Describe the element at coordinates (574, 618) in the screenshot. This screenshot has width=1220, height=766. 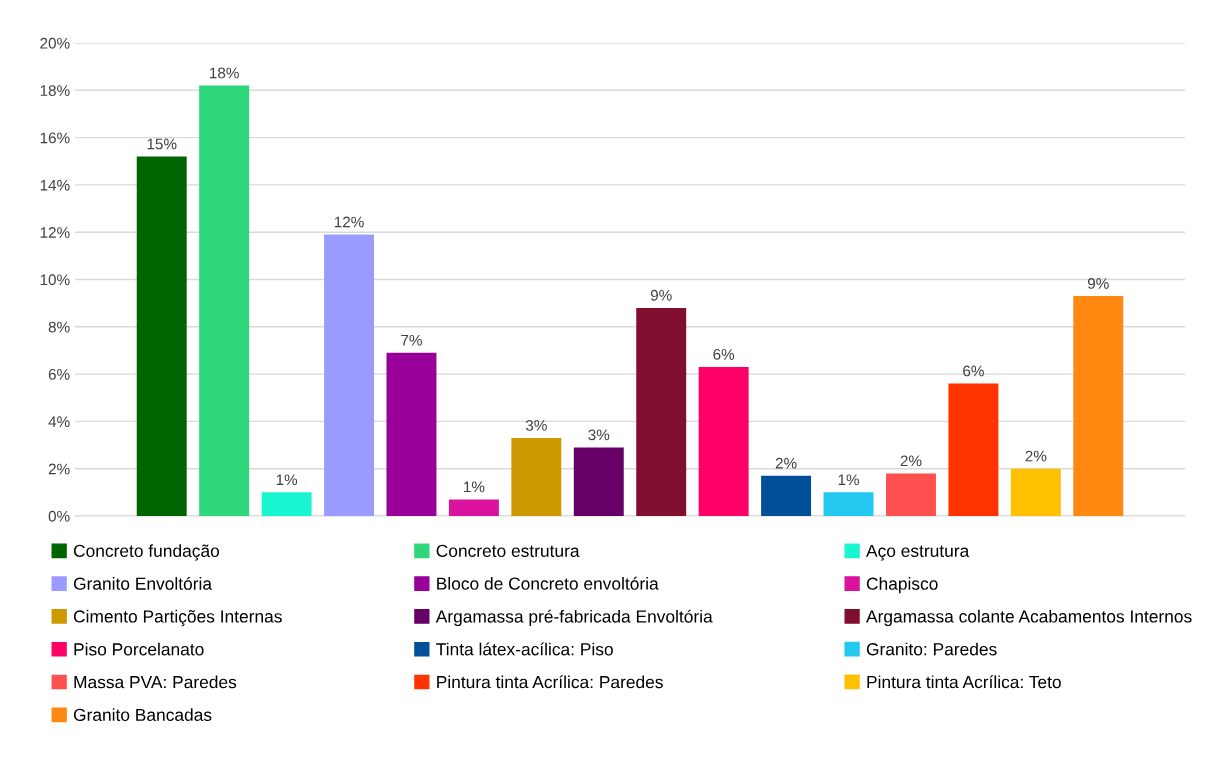
I see `legend-label: Argamassa pré-fabricada Envoltória` at that location.